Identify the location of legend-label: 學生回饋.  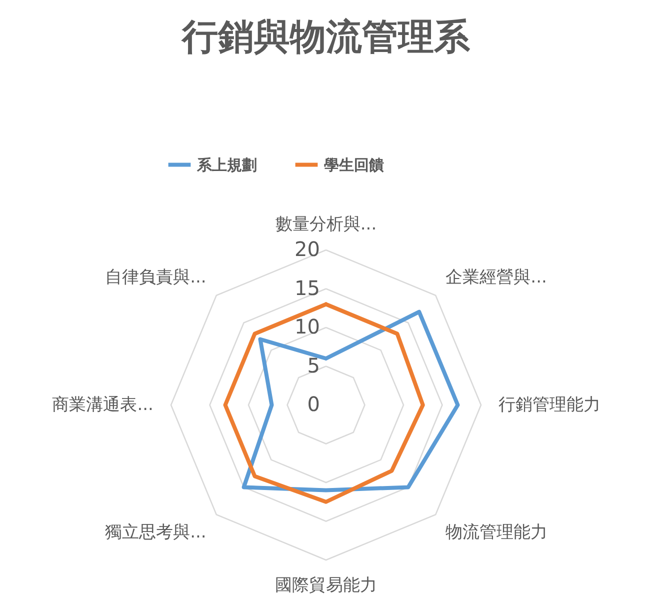
(354, 165).